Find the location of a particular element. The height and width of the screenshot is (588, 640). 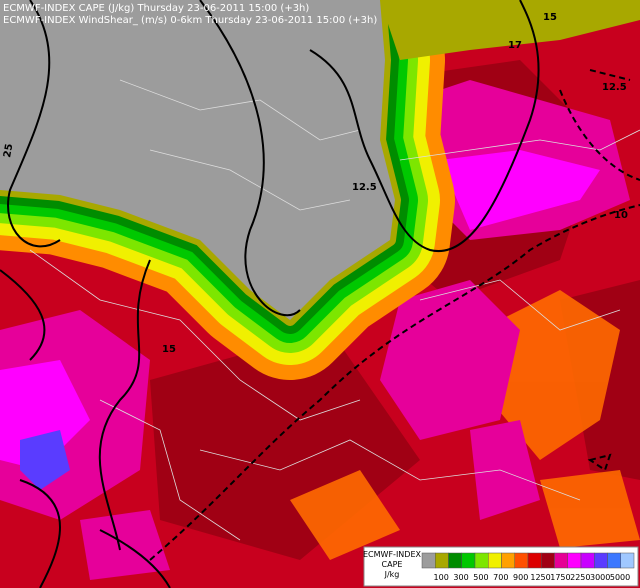

legend-title: CAPE is located at coordinates (392, 564).